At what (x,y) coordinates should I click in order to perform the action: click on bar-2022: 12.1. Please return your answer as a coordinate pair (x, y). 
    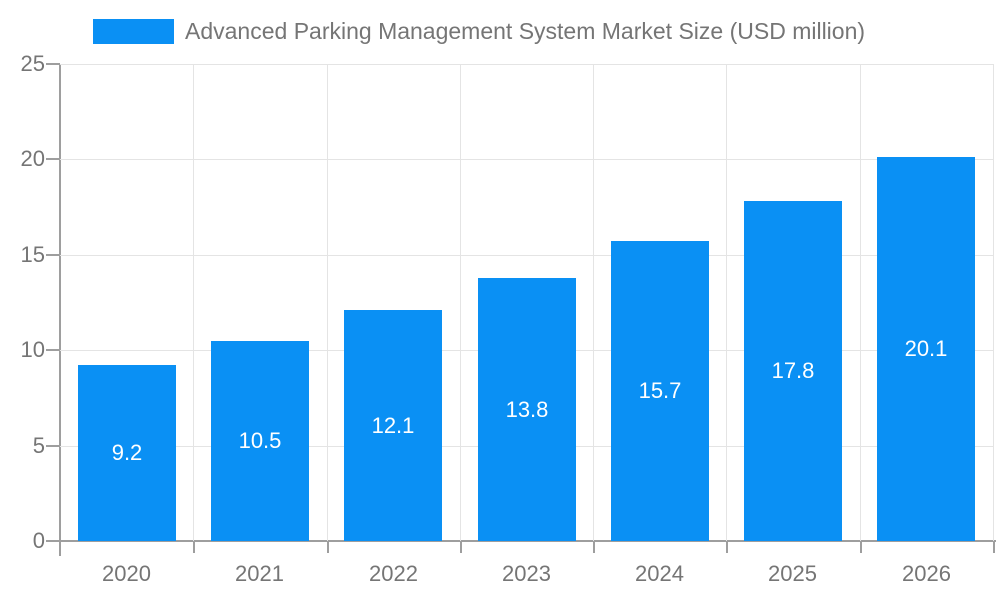
    Looking at the image, I should click on (393, 425).